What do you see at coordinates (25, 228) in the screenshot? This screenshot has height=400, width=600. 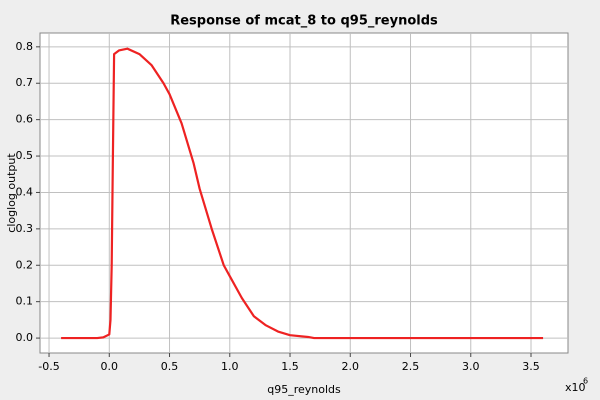 I see `y-tick-label: 0.3` at bounding box center [25, 228].